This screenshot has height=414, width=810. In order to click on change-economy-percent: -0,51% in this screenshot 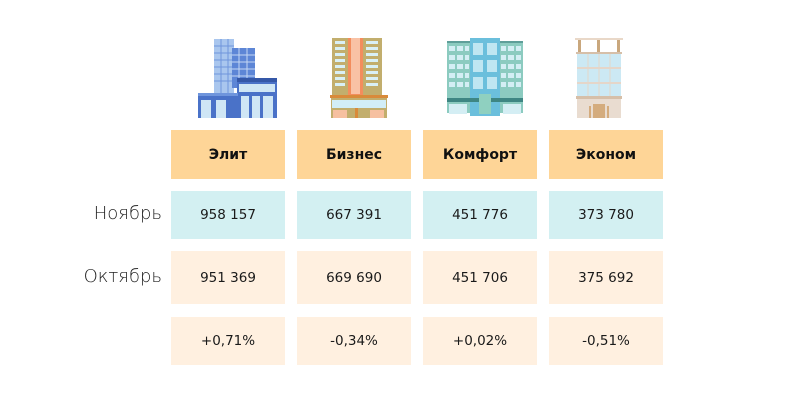, I will do `click(606, 341)`.